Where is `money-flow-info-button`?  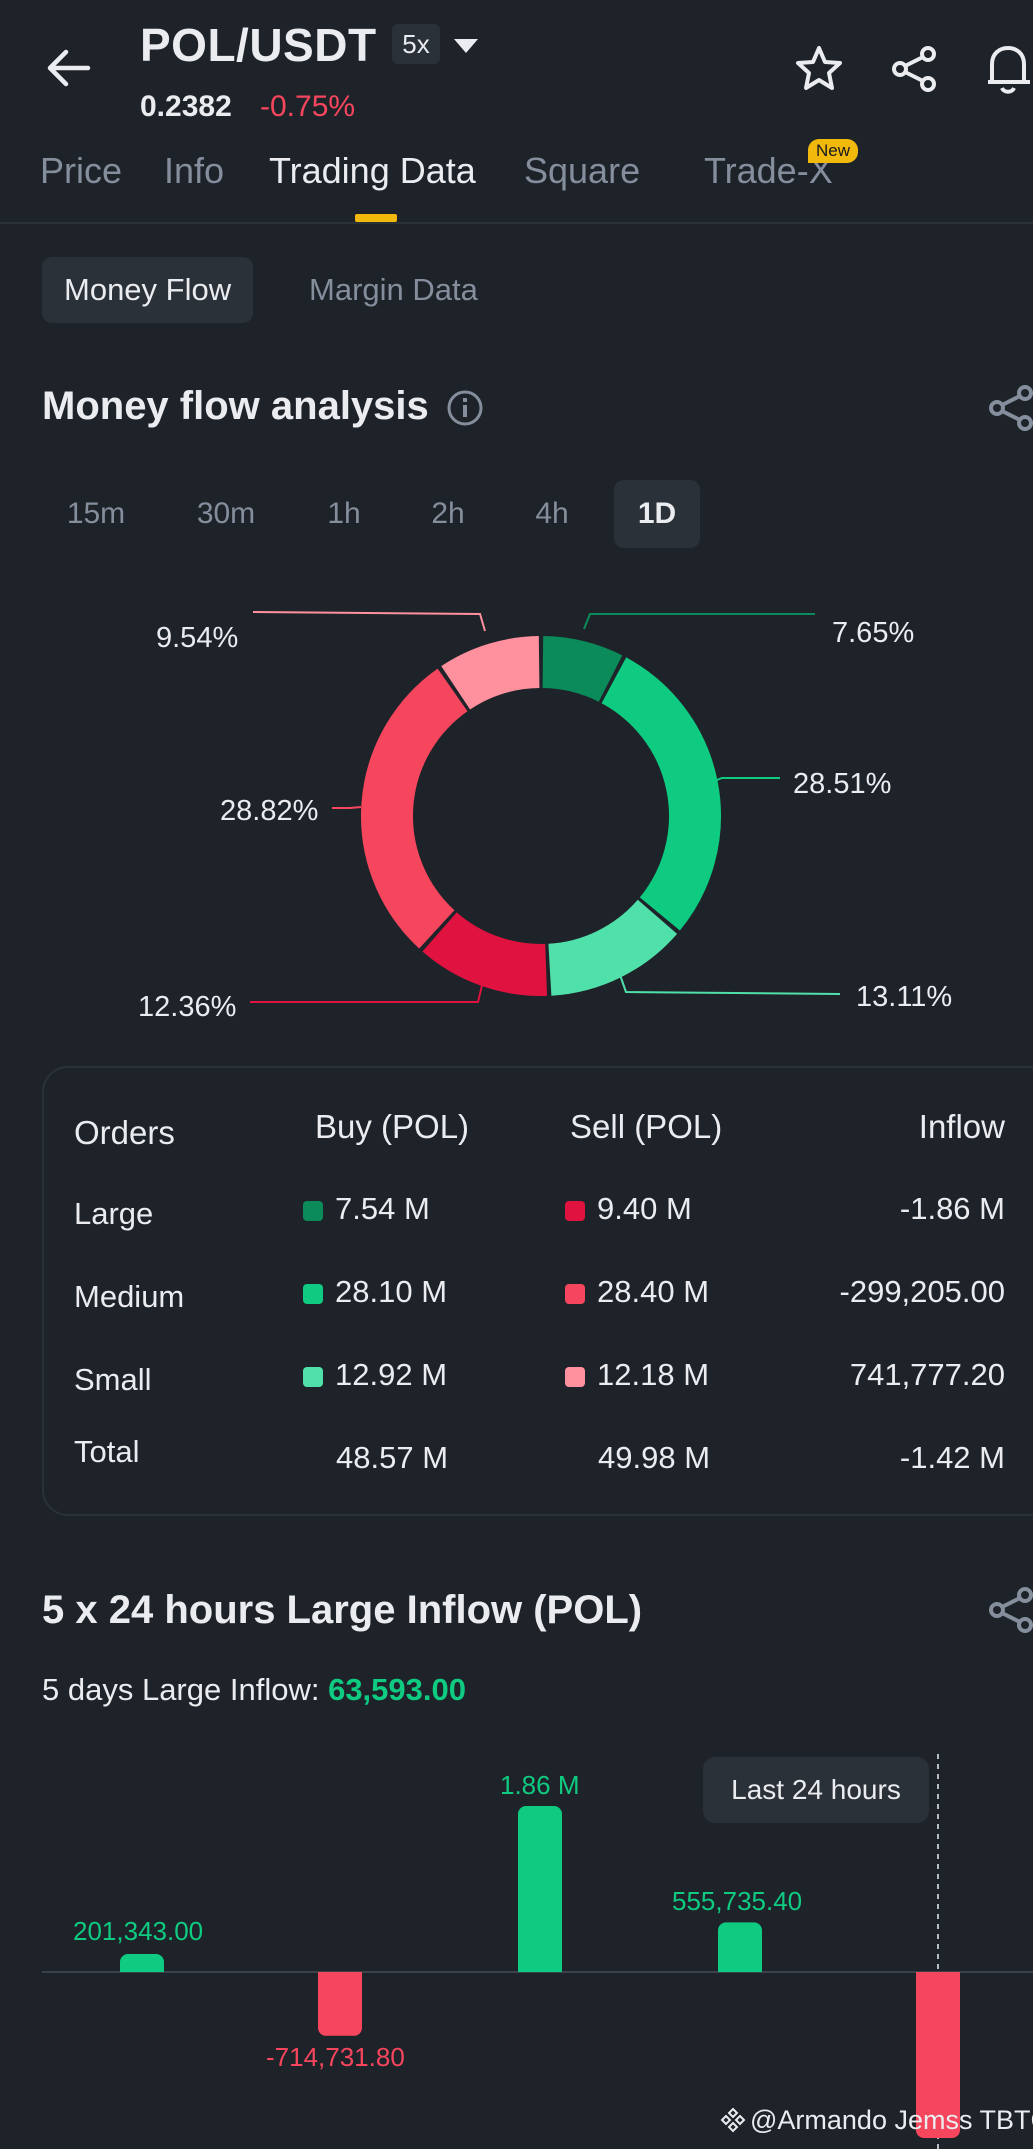
money-flow-info-button is located at coordinates (465, 408).